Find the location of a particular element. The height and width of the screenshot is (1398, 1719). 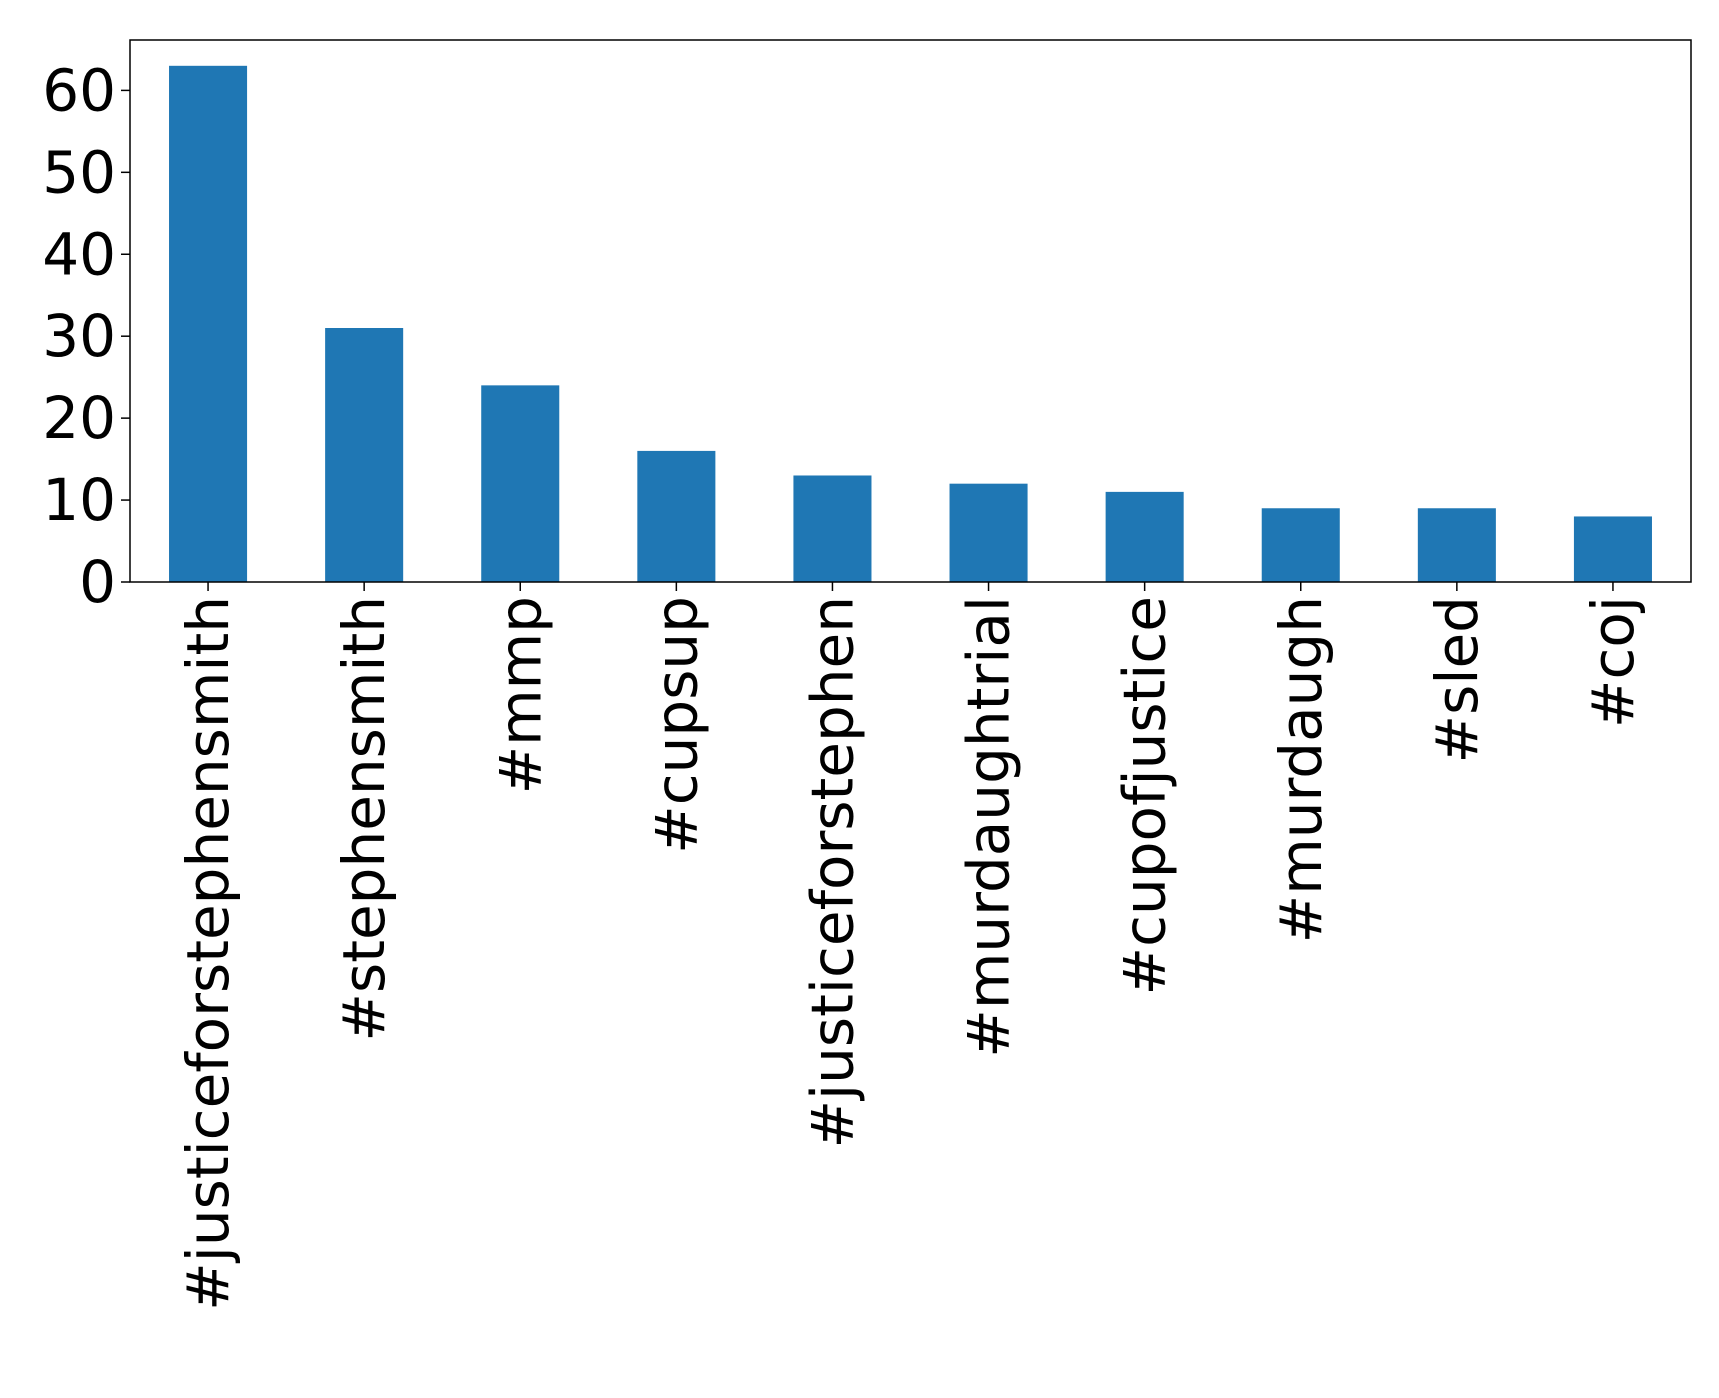

y-tick-label: 0 is located at coordinates (97, 582).